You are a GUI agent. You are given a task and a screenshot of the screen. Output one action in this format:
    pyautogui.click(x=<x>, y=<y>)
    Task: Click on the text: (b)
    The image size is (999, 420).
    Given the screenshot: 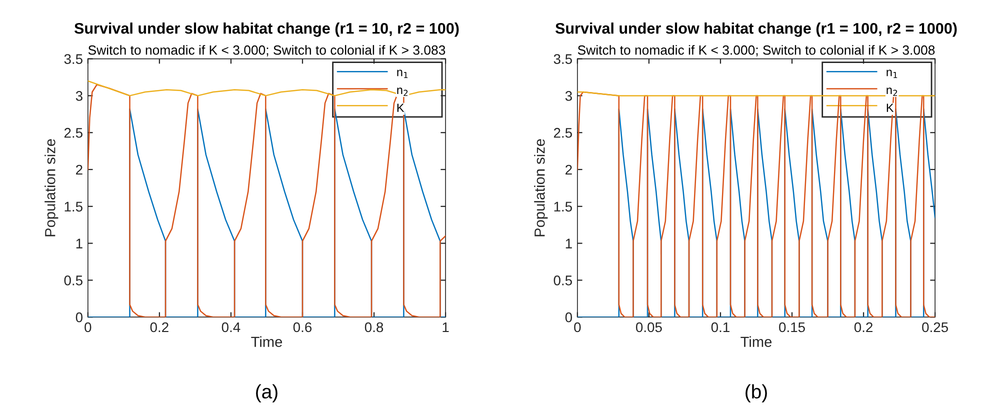 What is the action you would take?
    pyautogui.click(x=756, y=393)
    